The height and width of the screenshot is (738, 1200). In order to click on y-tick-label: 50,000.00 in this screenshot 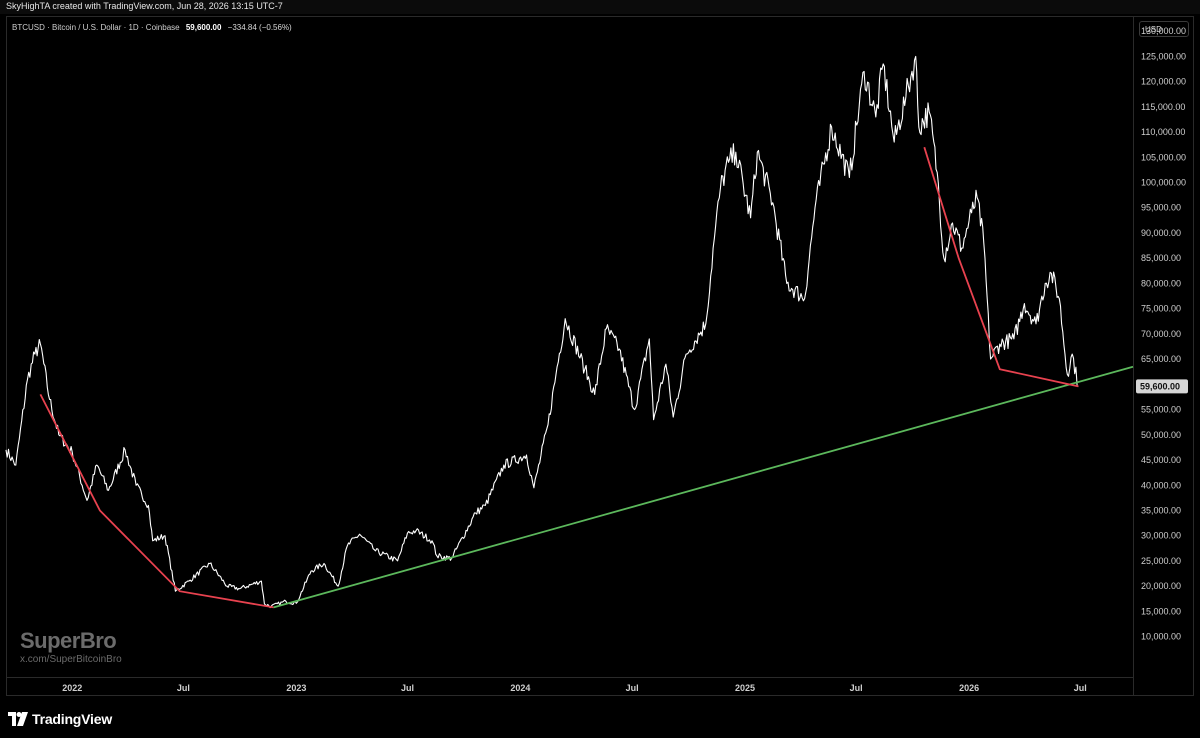, I will do `click(1161, 435)`.